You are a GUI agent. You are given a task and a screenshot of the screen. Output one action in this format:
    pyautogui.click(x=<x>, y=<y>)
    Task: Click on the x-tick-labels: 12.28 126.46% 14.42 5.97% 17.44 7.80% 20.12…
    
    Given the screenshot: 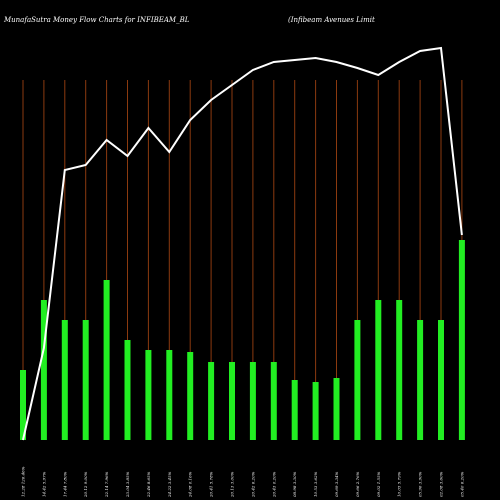 What is the action you would take?
    pyautogui.click(x=243, y=482)
    